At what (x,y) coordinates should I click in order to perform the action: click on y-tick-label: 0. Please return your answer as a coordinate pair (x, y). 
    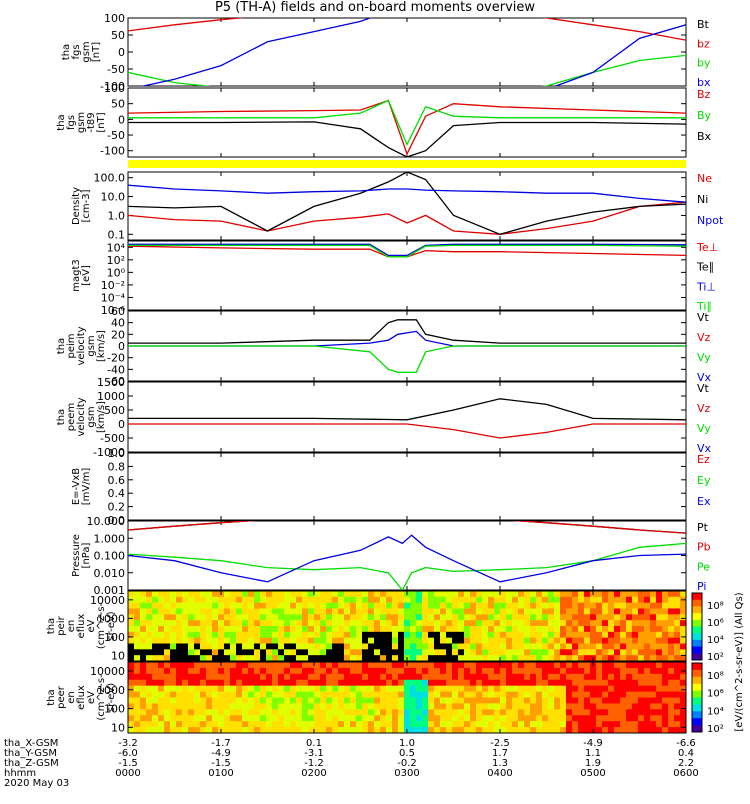
    Looking at the image, I should click on (121, 424).